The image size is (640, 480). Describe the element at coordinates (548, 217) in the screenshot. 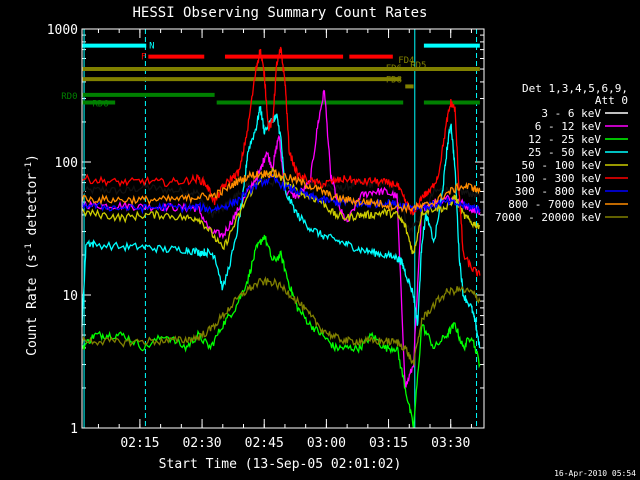

I see `legend-entry-label: 7000 - 20000 keV` at that location.